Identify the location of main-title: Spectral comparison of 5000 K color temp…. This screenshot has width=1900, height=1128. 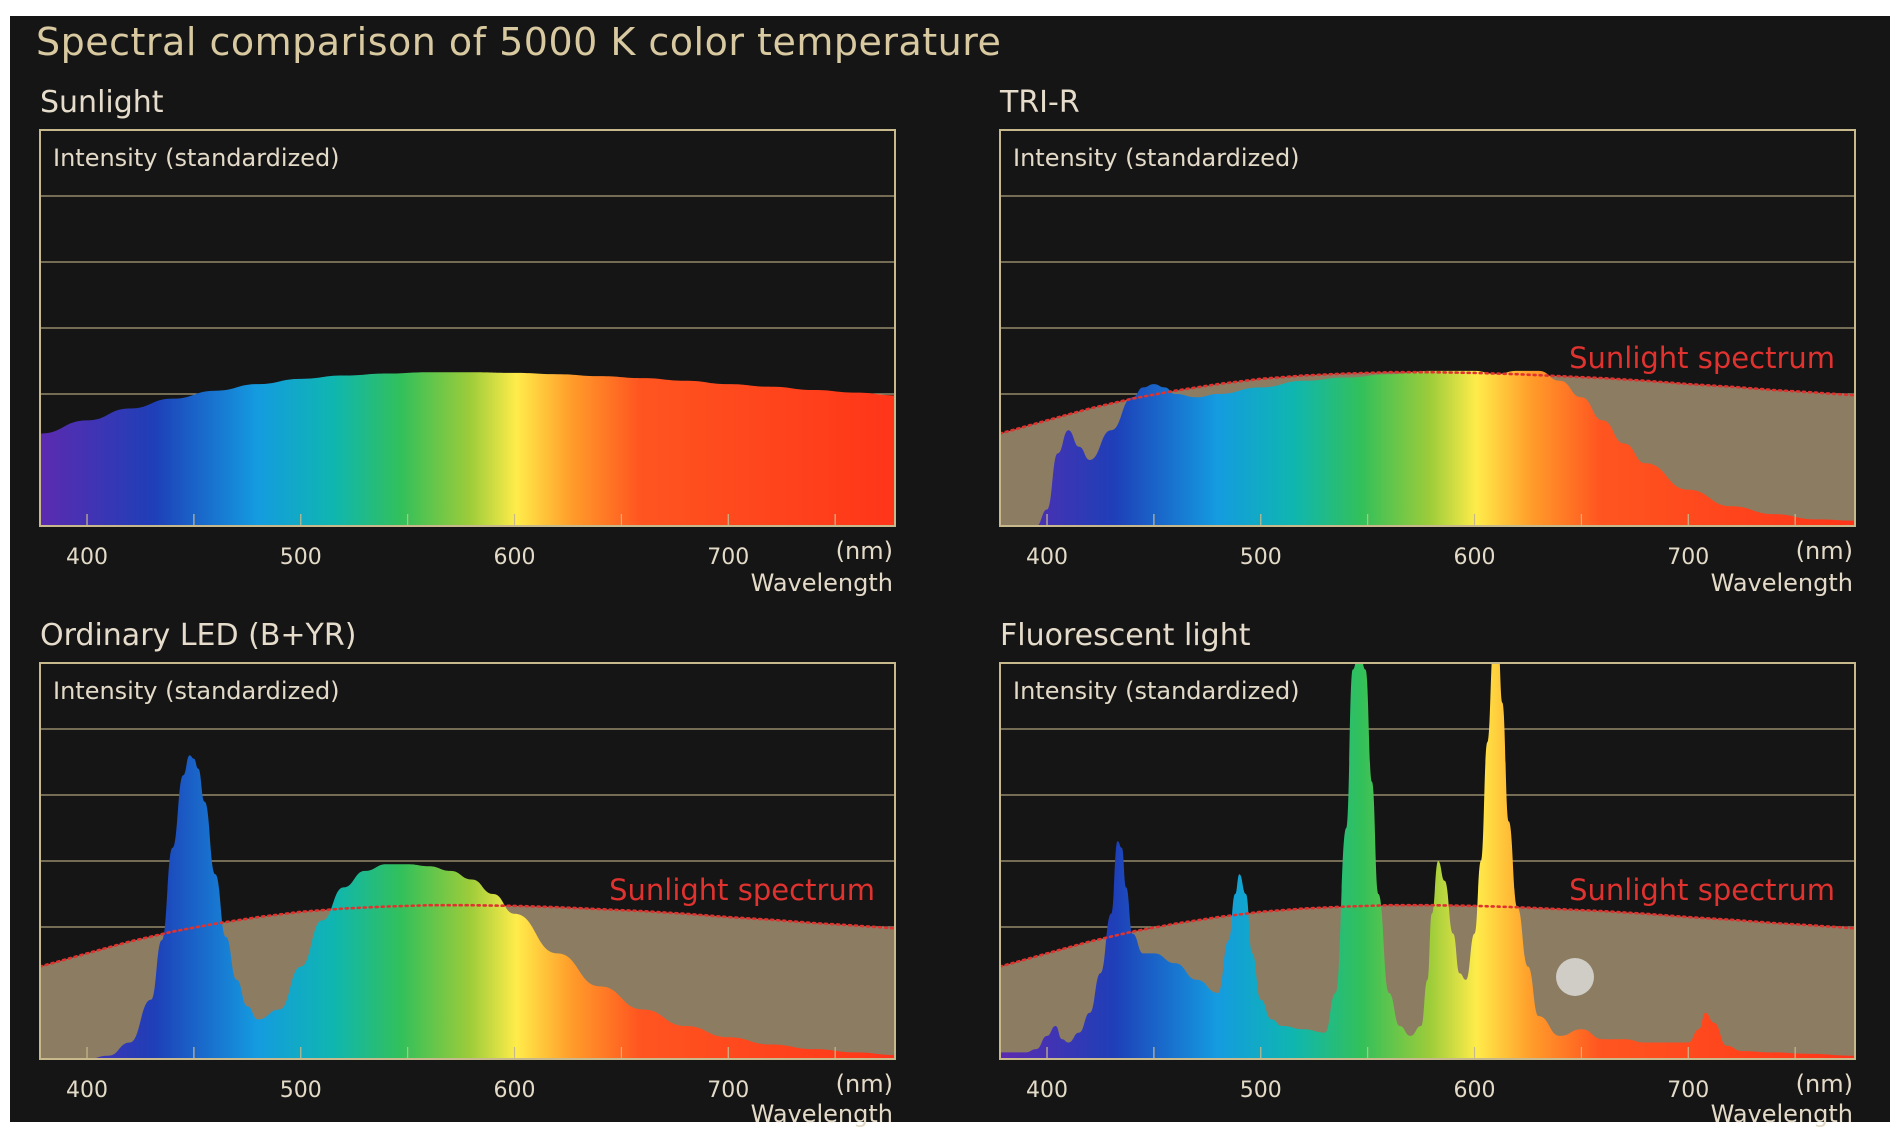
(518, 42).